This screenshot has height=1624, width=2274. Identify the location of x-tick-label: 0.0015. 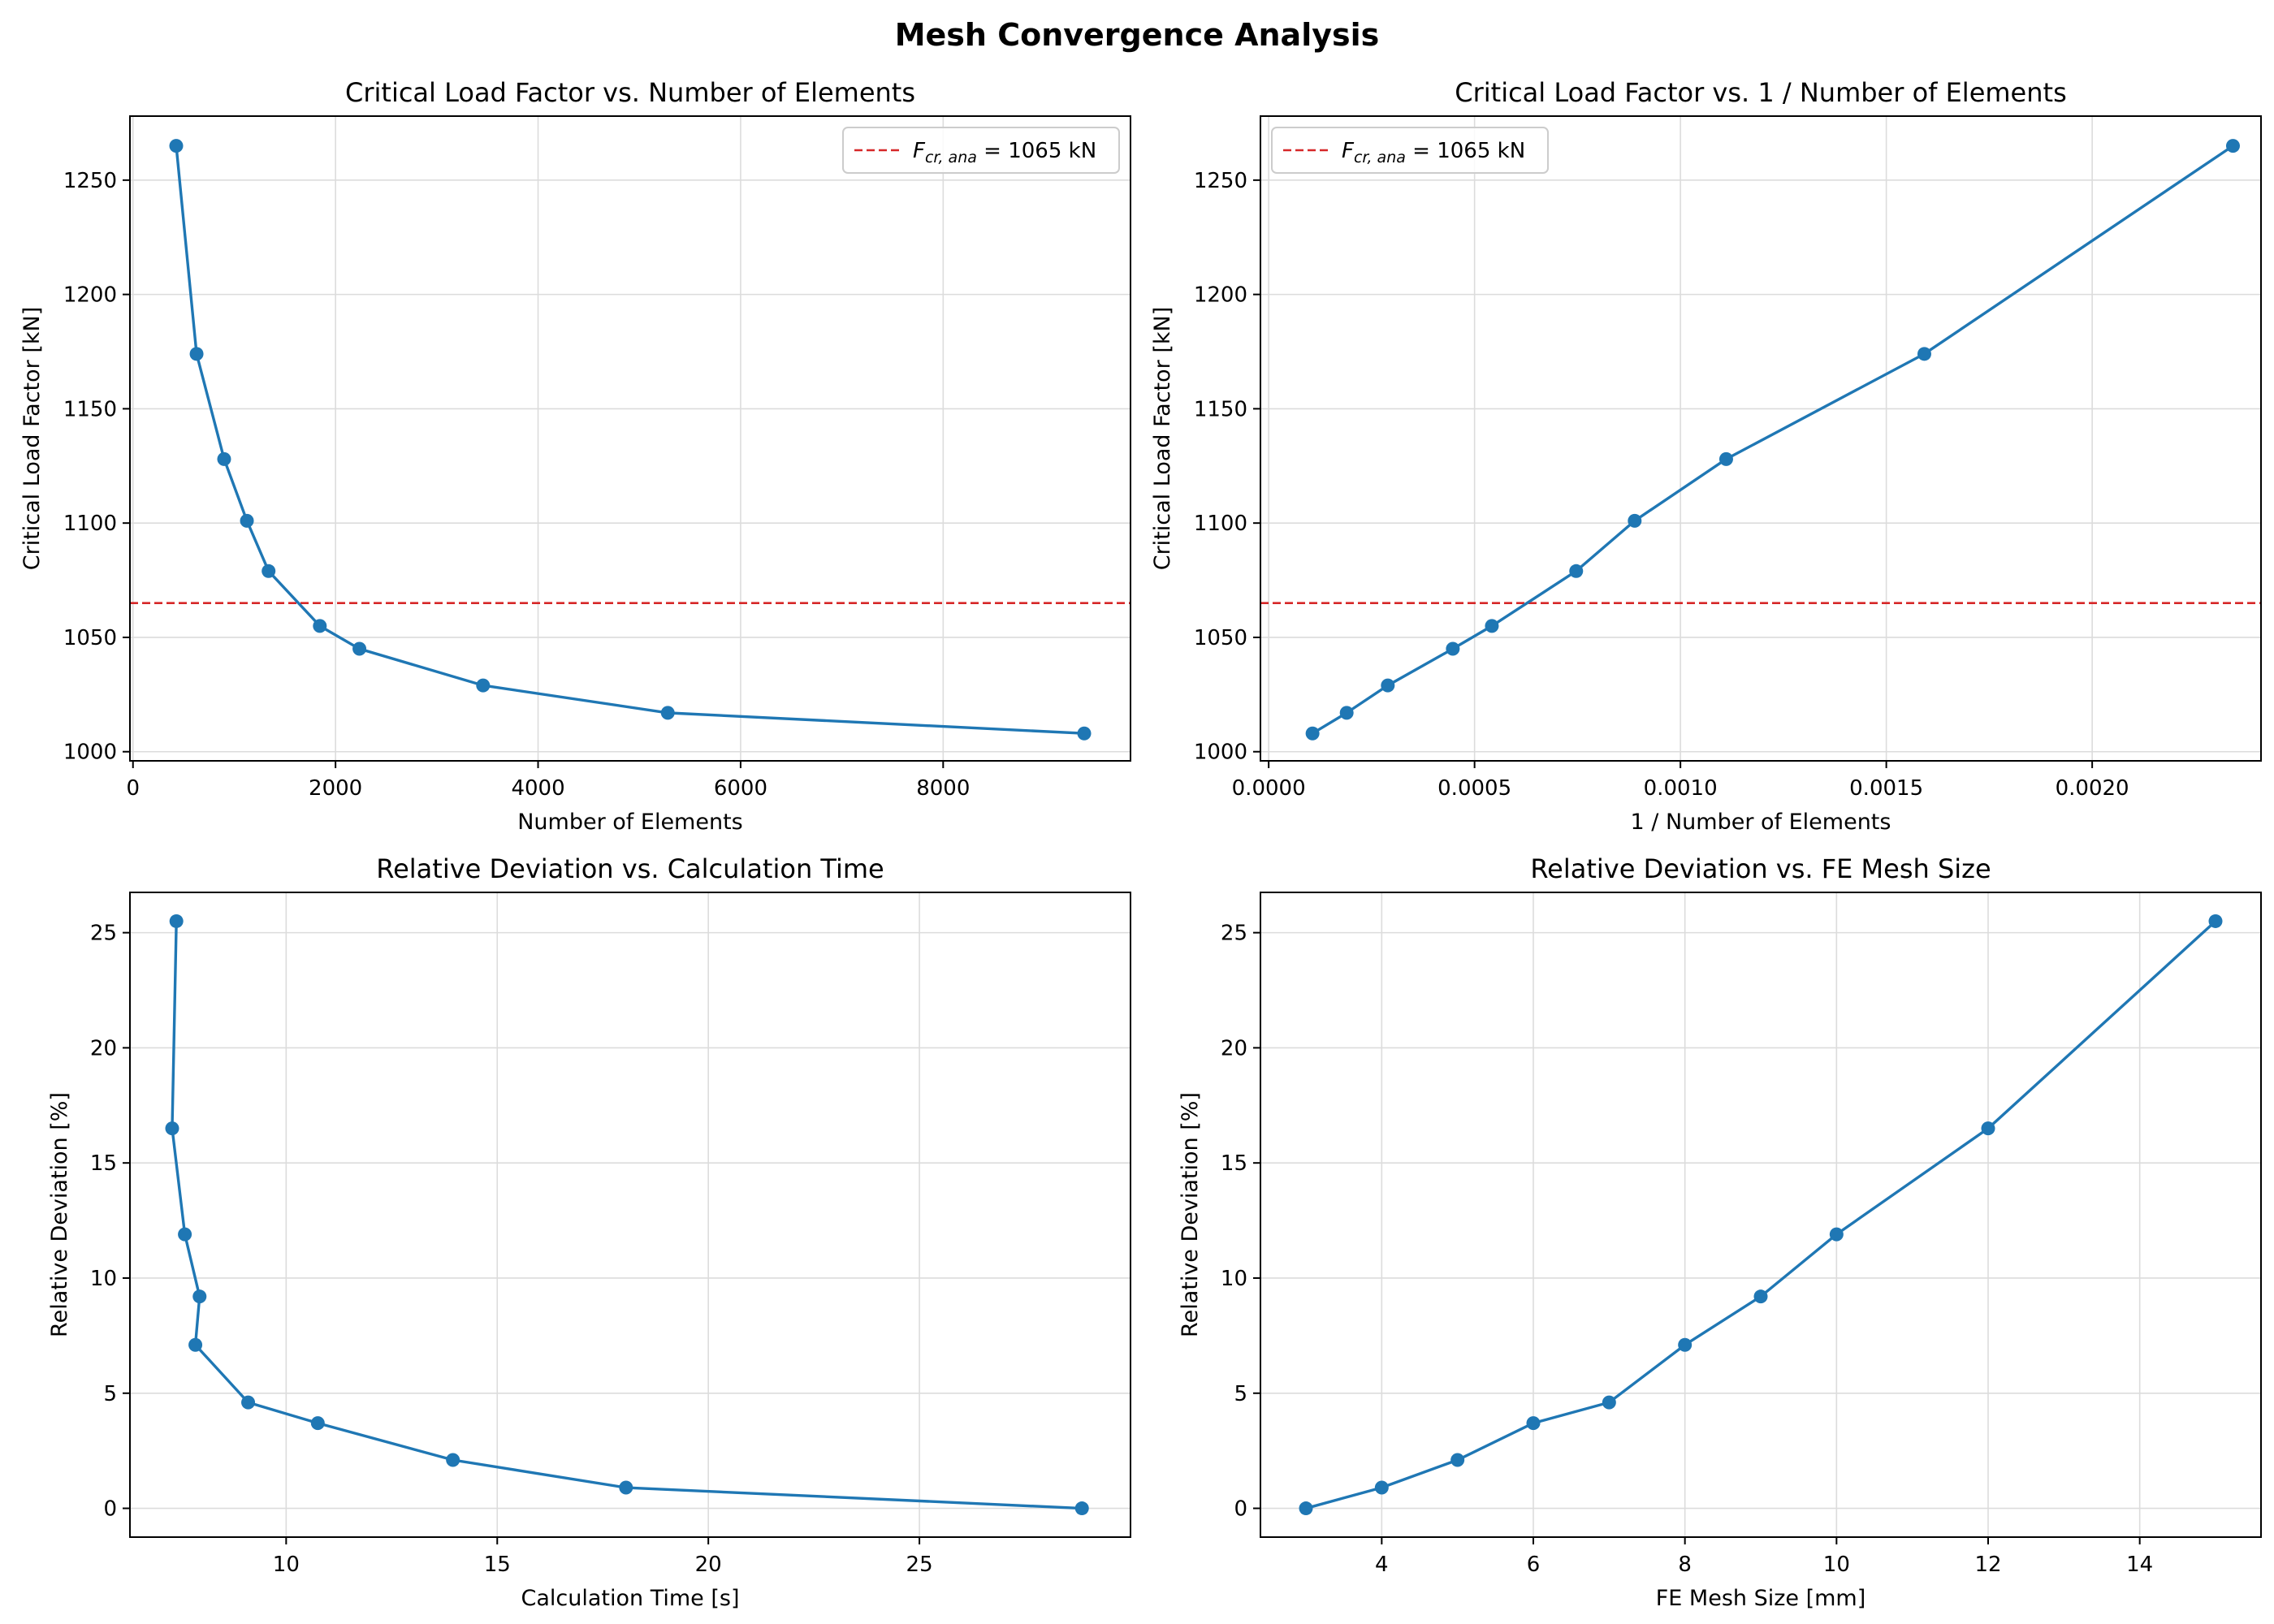
(1886, 789).